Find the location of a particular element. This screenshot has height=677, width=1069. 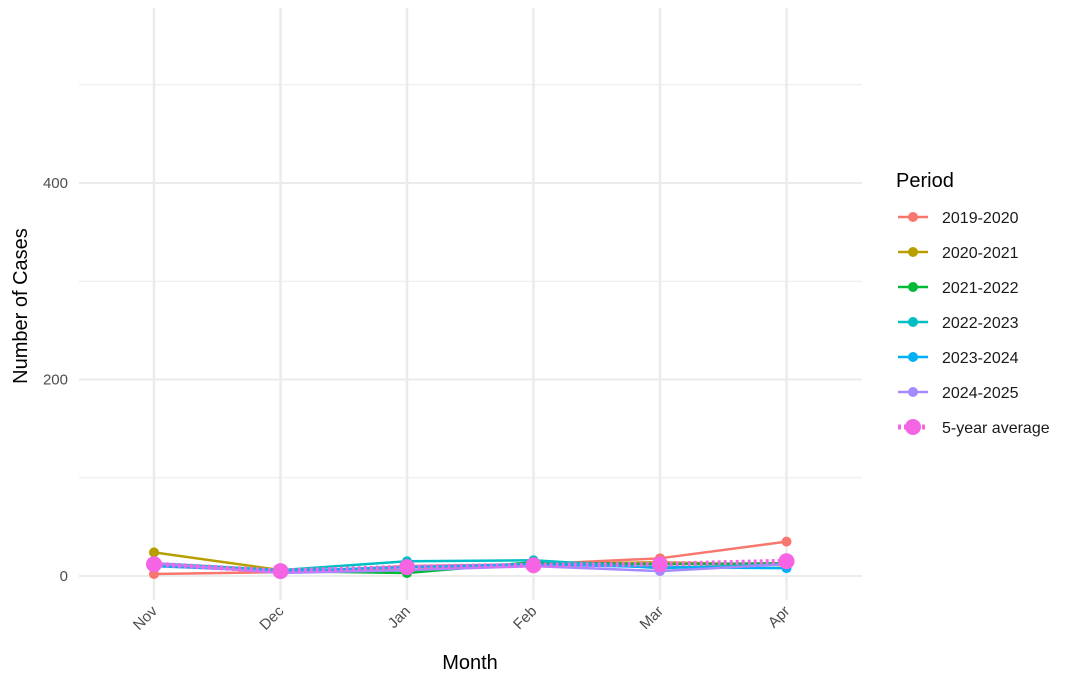

legend-label: 2022-2023 is located at coordinates (980, 323).